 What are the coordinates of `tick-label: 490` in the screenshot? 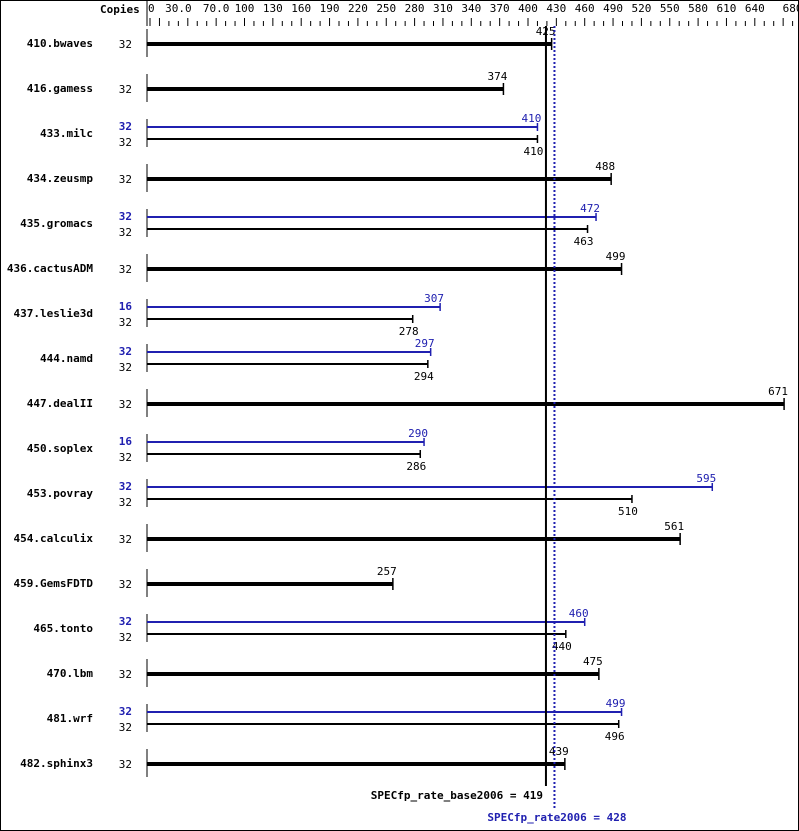 It's located at (613, 8).